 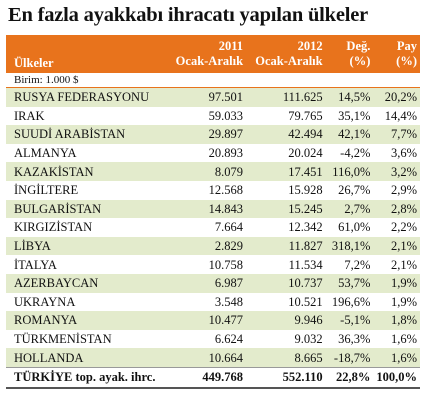 I want to click on column-header-line: Pay, so click(x=406, y=46).